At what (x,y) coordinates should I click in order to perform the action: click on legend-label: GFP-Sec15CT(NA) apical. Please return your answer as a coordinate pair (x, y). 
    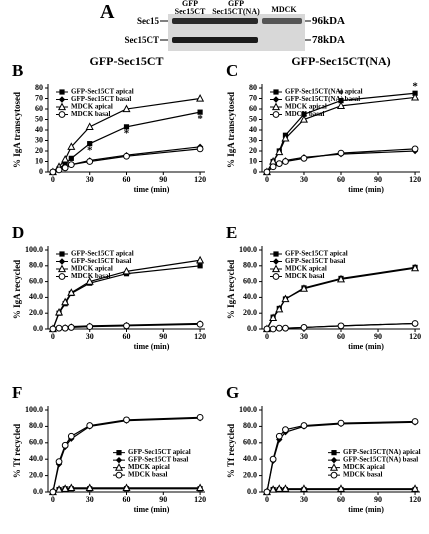
    Looking at the image, I should click on (382, 452).